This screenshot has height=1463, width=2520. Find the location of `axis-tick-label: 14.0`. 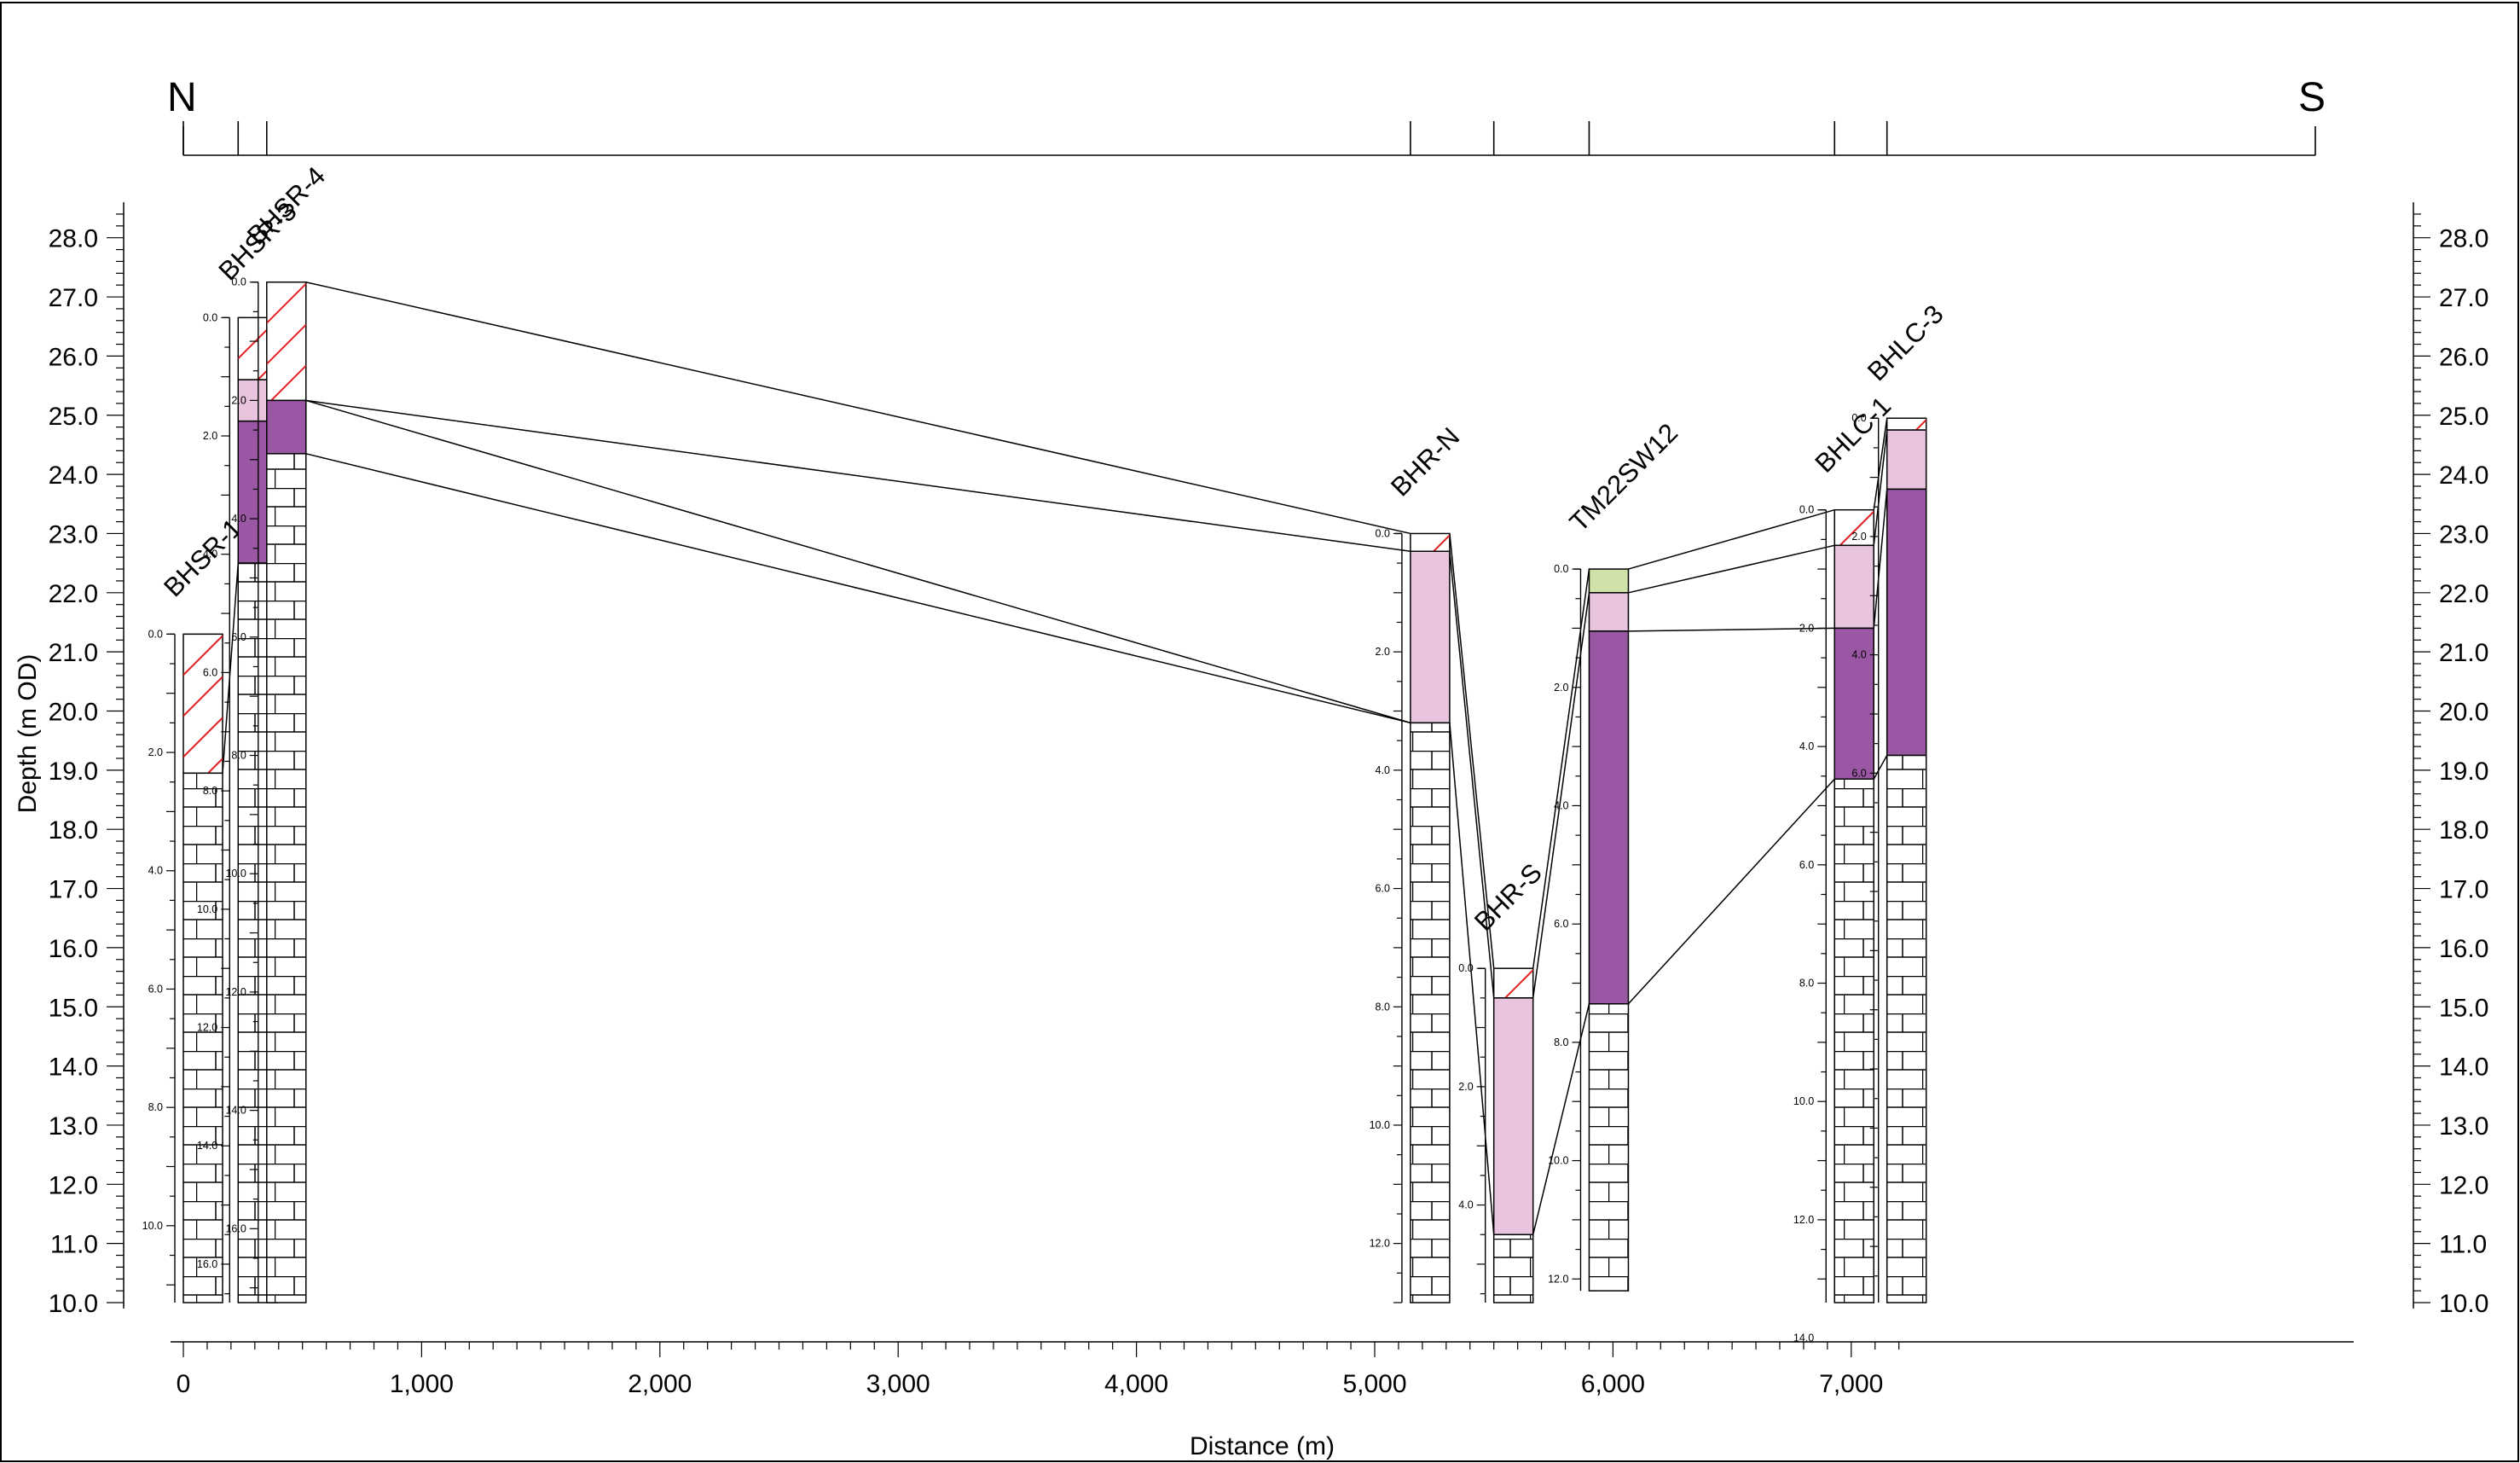

axis-tick-label: 14.0 is located at coordinates (2463, 1068).